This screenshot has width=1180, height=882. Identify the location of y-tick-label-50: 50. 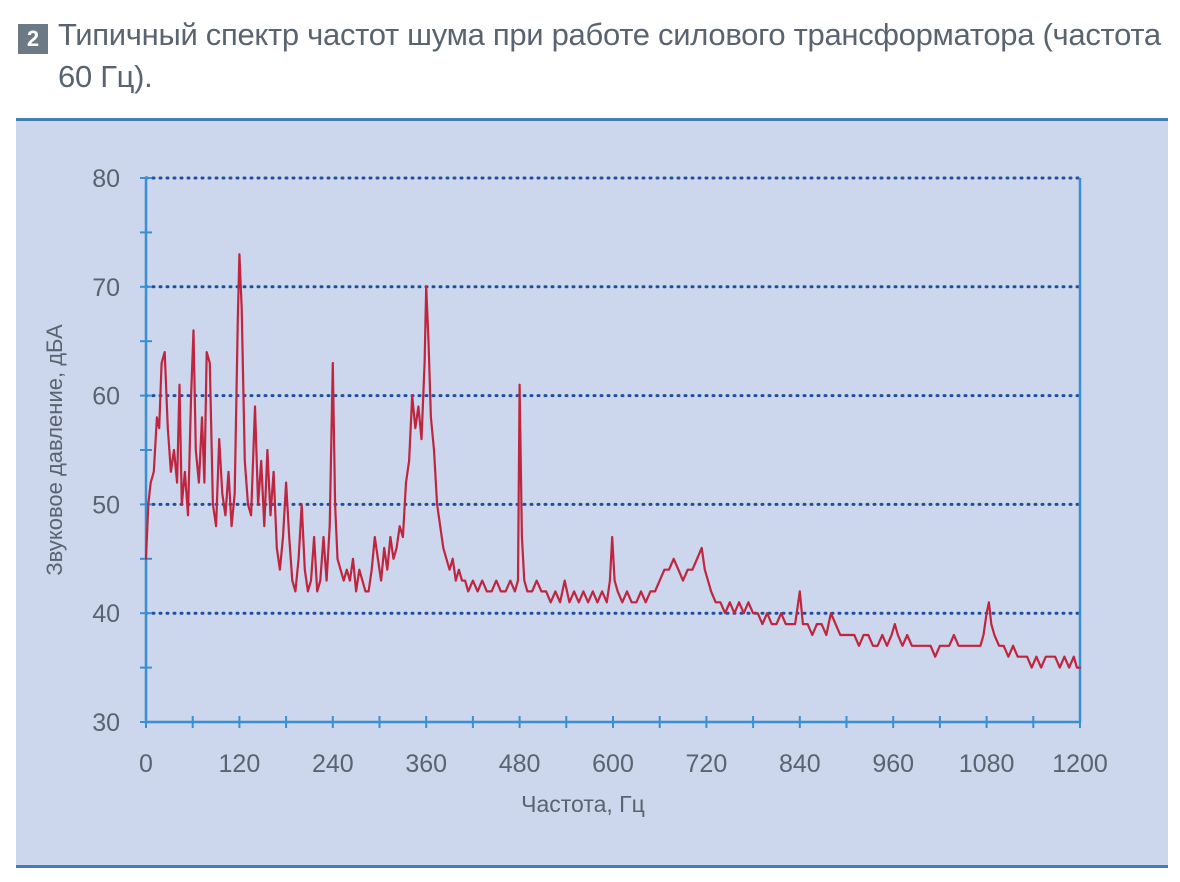
(106, 505).